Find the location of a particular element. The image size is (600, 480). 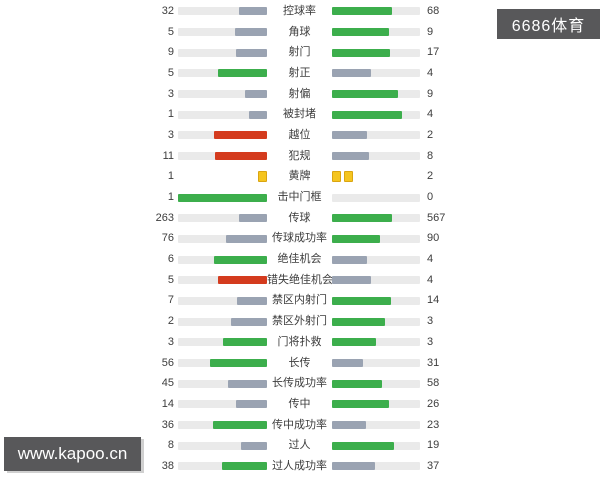

stat-row: 2 禁区外射门 3 is located at coordinates (300, 321).